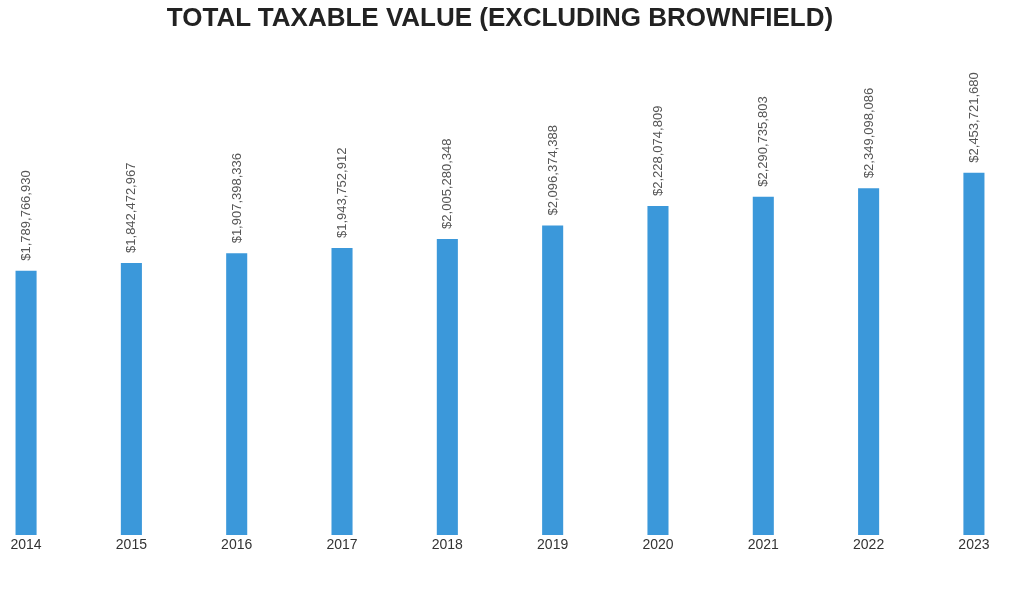  What do you see at coordinates (131, 543) in the screenshot?
I see `x-tick-label: 2015` at bounding box center [131, 543].